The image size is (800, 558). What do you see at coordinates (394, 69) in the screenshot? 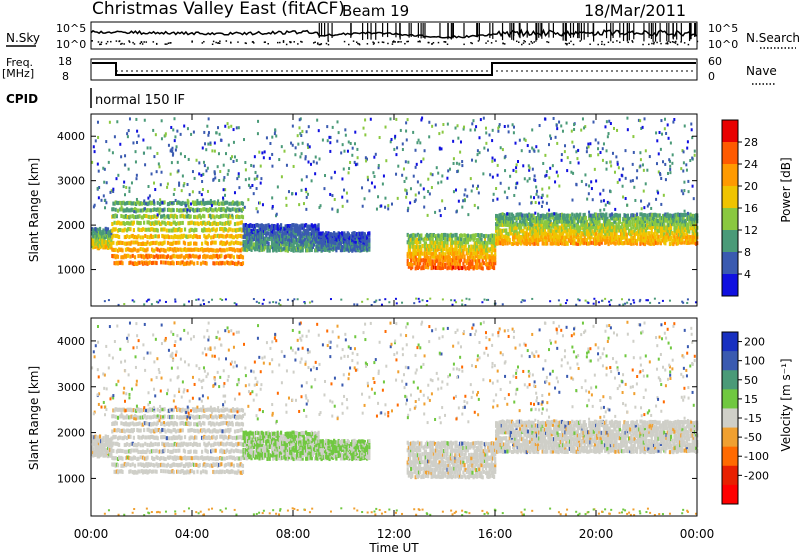
I see `freq-trace` at bounding box center [394, 69].